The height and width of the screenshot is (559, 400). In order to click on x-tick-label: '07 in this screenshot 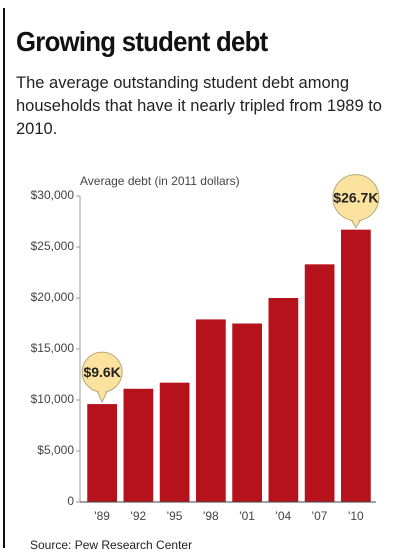, I will do `click(320, 516)`.